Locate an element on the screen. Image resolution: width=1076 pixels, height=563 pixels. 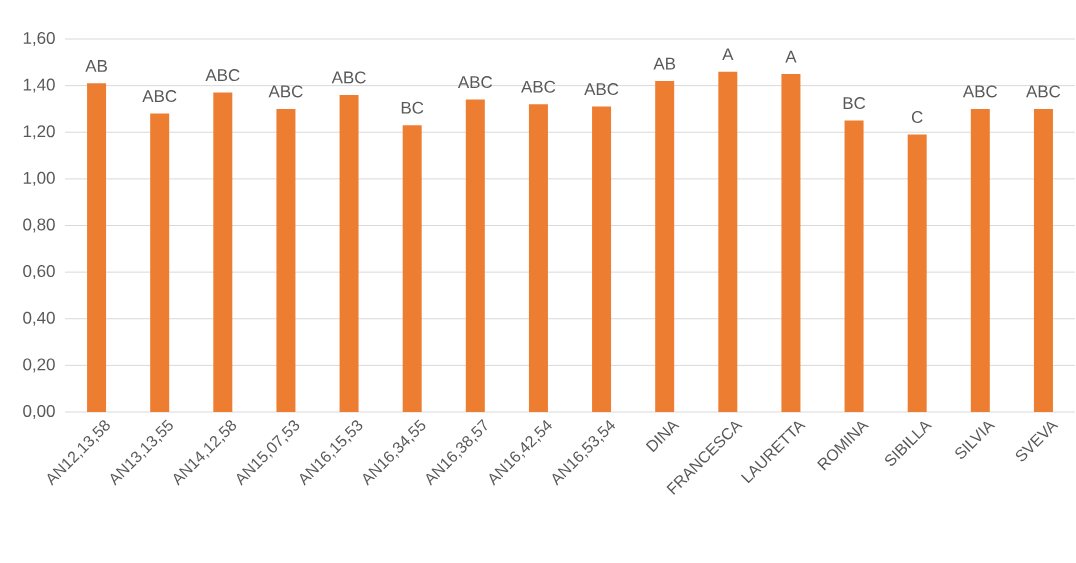
y-tick-label: 0,00 is located at coordinates (39, 412).